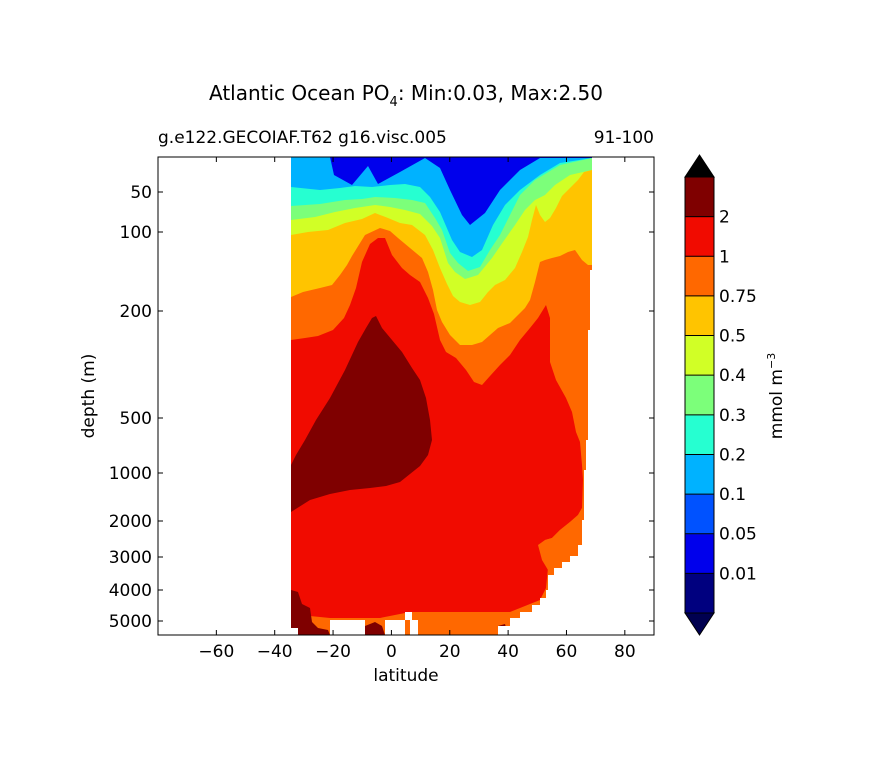 This screenshot has height=766, width=869. What do you see at coordinates (130, 558) in the screenshot?
I see `y-tick-label: 3000` at bounding box center [130, 558].